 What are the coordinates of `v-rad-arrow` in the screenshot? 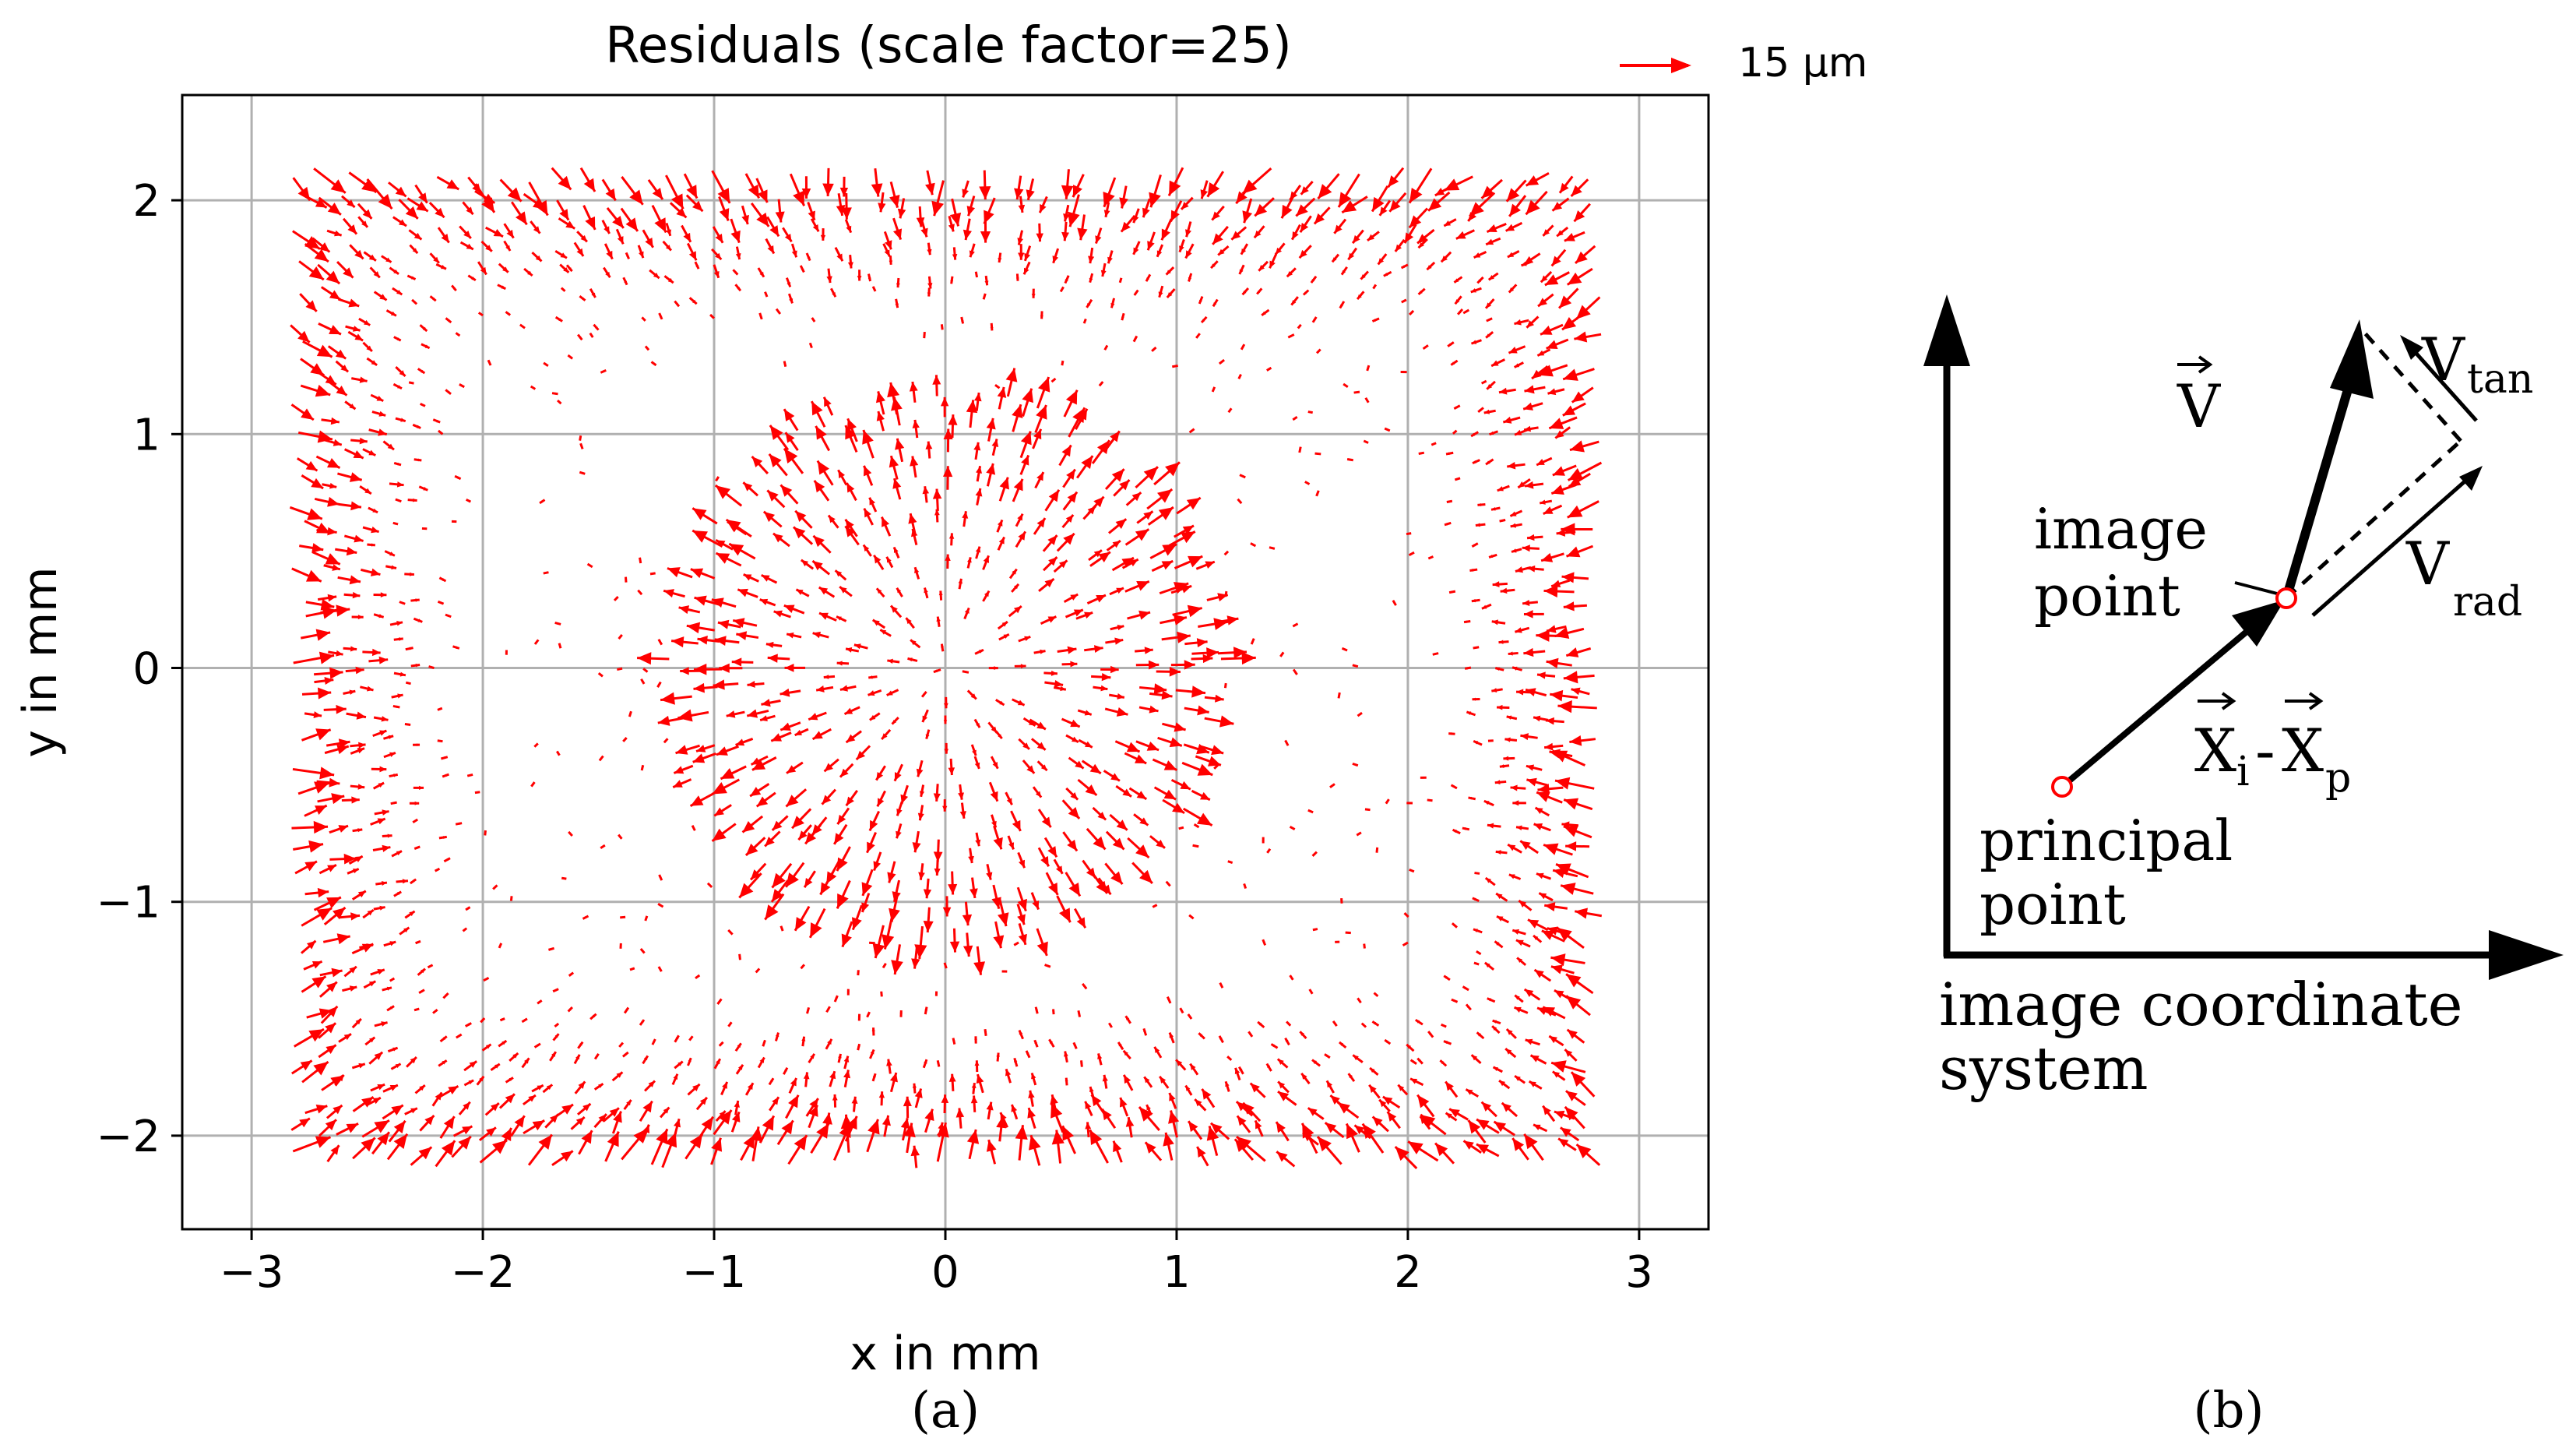 It's located at (2391, 546).